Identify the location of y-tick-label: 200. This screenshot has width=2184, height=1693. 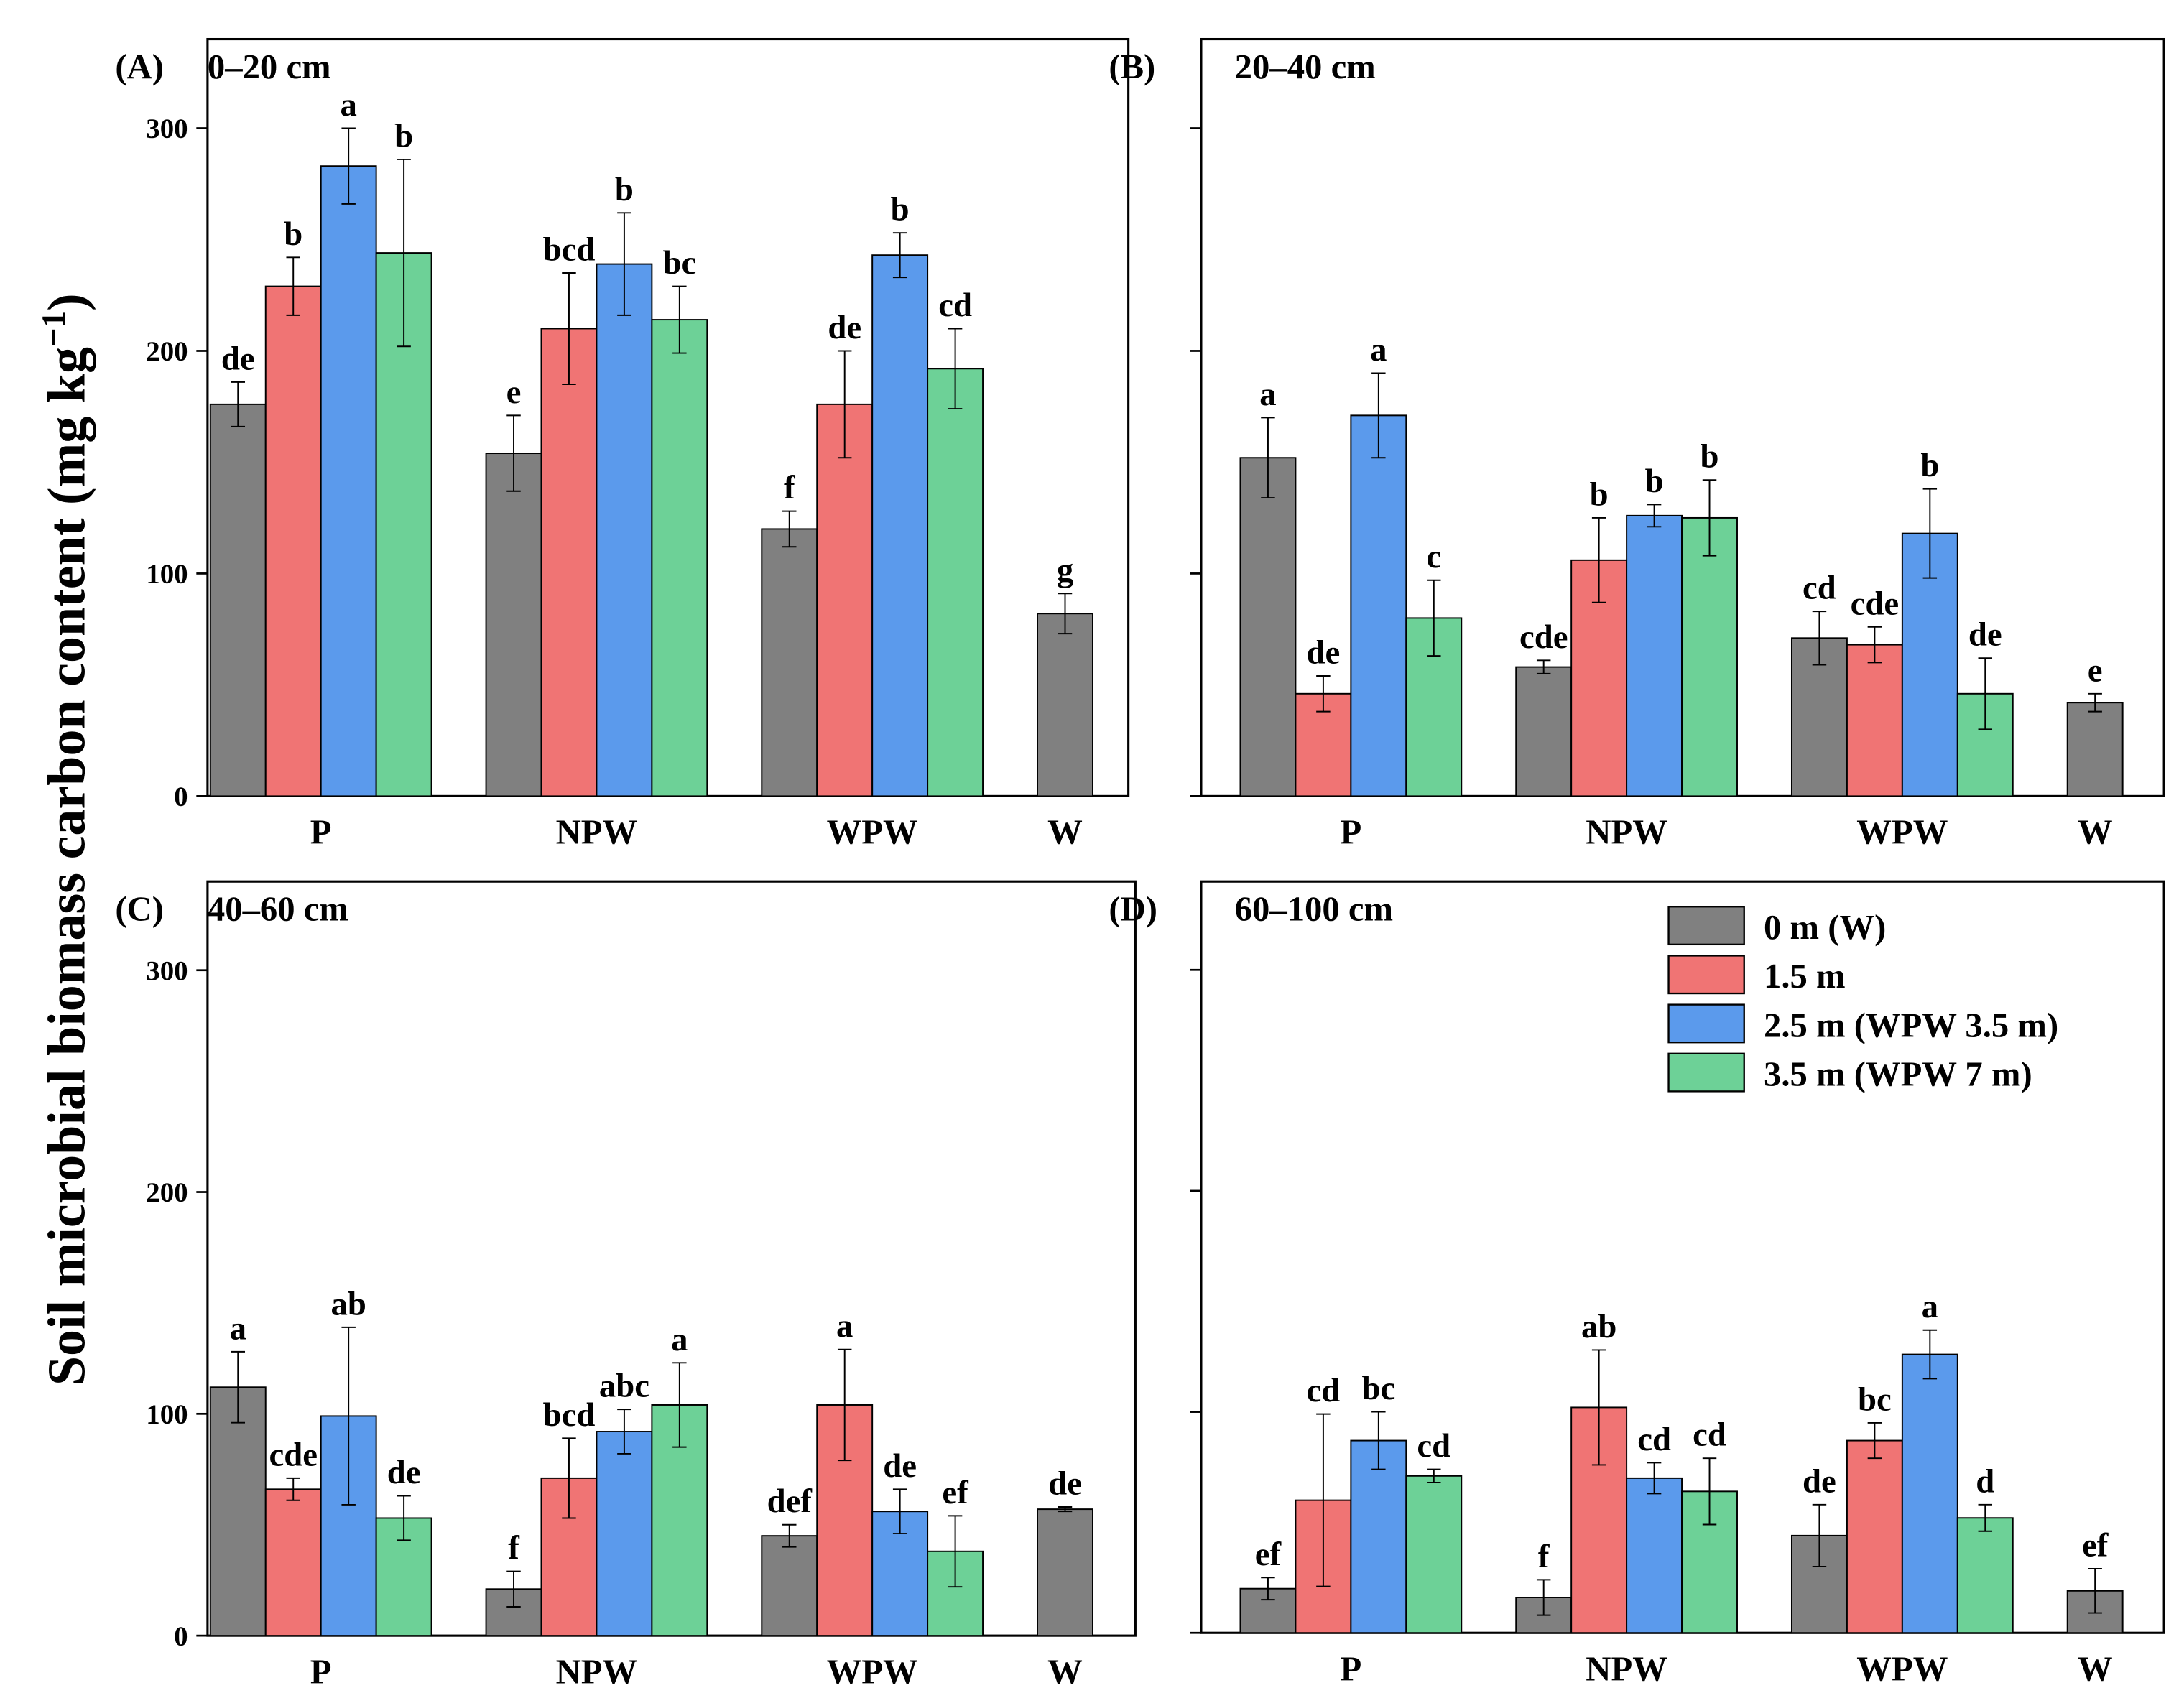
(167, 1192).